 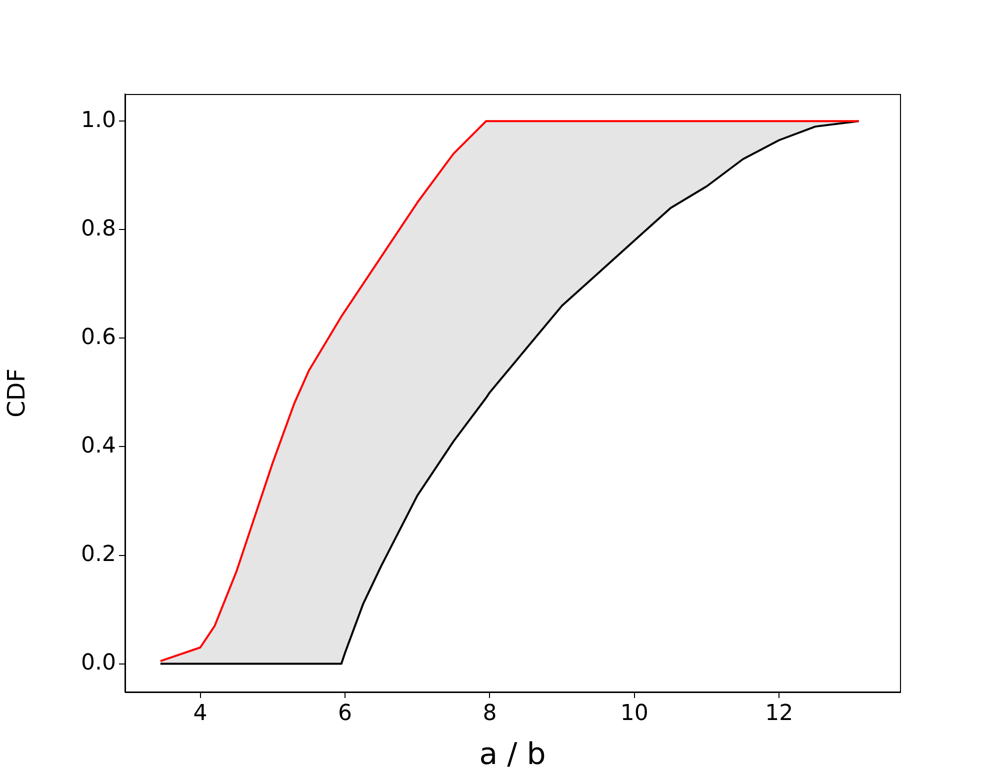 What do you see at coordinates (98, 337) in the screenshot?
I see `y-tick-label: 0.6` at bounding box center [98, 337].